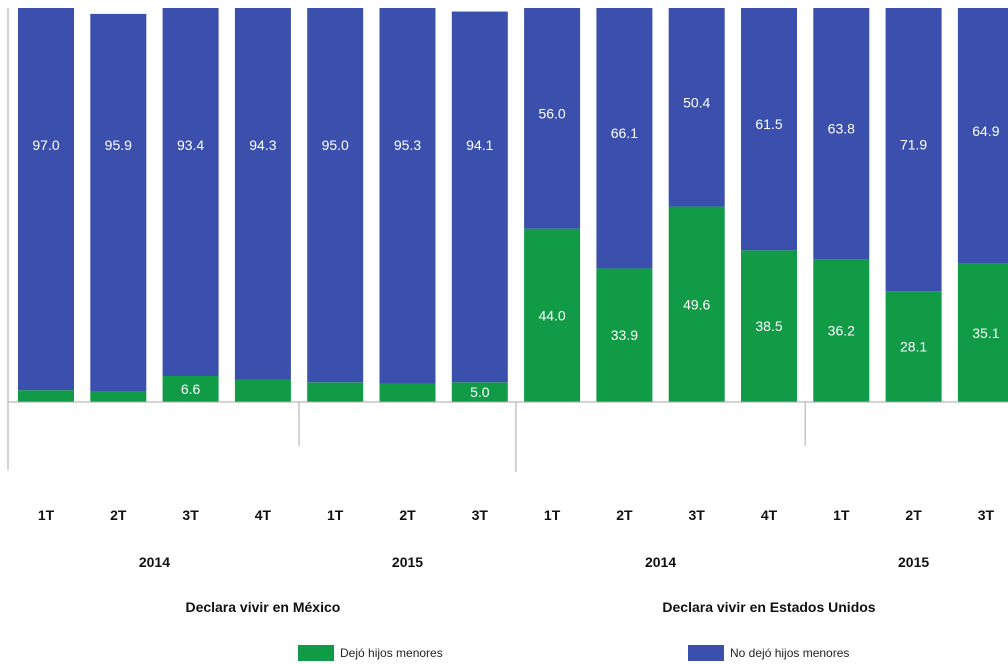 This screenshot has height=664, width=1008. Describe the element at coordinates (118, 145) in the screenshot. I see `value-label-no-dejo: 95.9` at that location.